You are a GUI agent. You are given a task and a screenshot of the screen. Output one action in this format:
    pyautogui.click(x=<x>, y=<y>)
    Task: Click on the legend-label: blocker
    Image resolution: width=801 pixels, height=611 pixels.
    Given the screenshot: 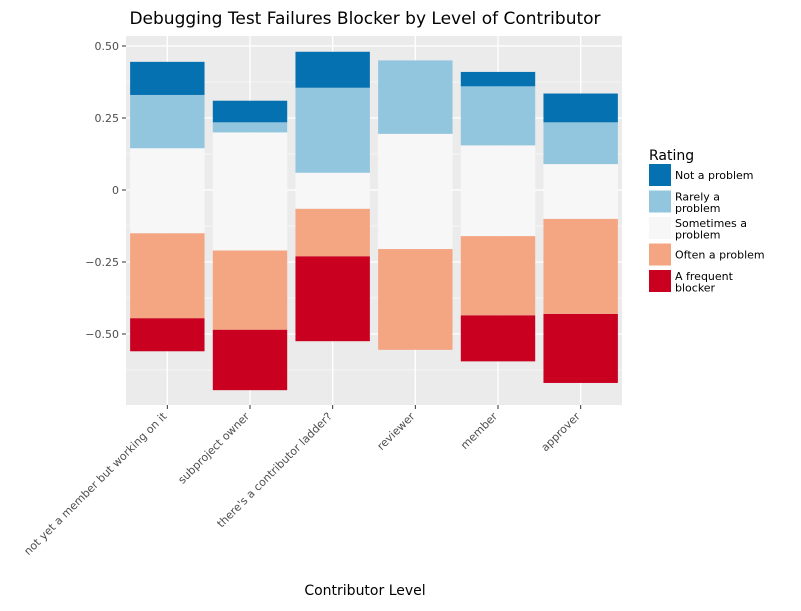 What is the action you would take?
    pyautogui.click(x=695, y=288)
    